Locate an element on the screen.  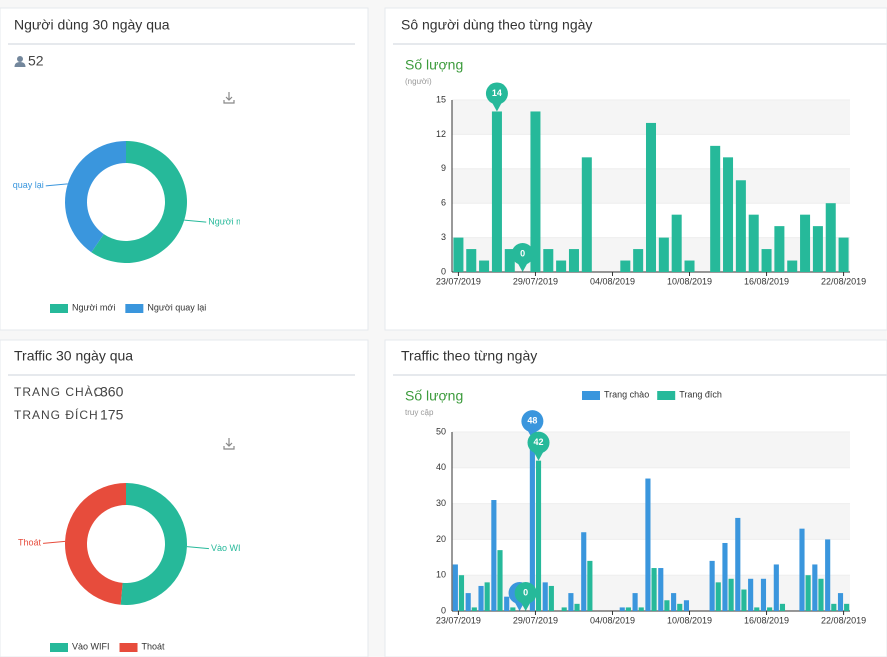
panel-title: Người dùng 30 ngày qua is located at coordinates (92, 25).